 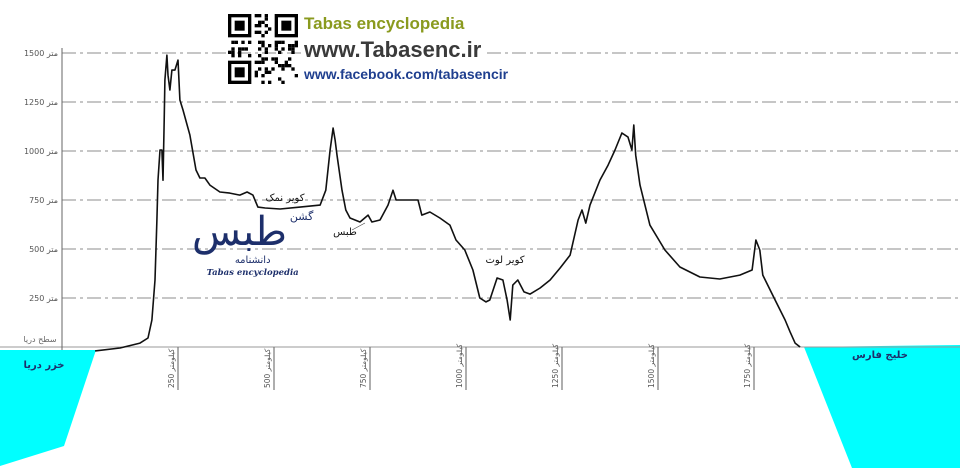 I want to click on annotation-0: کویر نمک, so click(x=285, y=198).